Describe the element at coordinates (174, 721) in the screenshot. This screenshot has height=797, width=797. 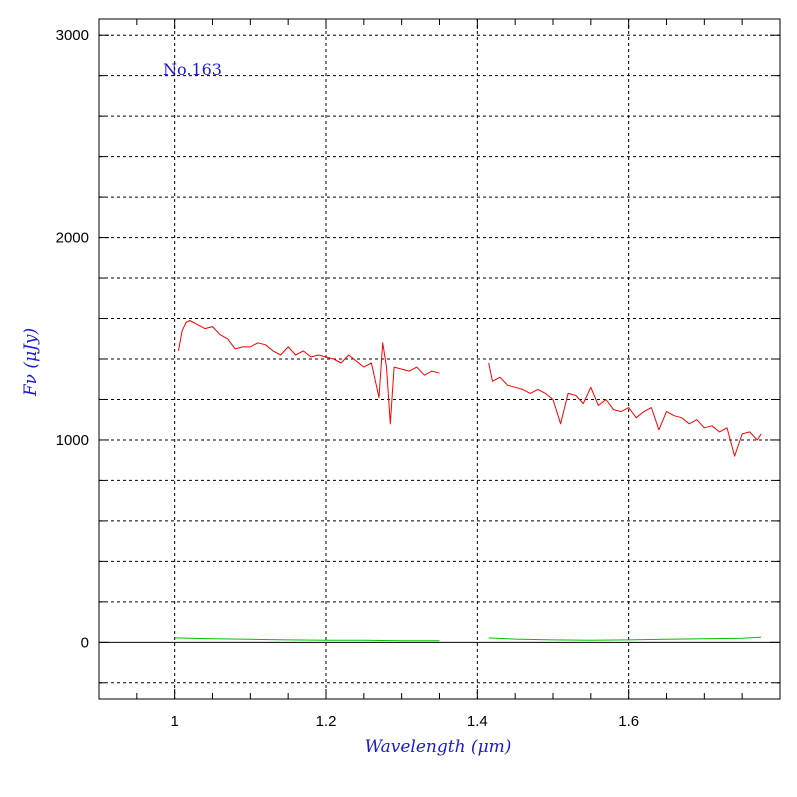
I see `x-tick-label: 1` at that location.